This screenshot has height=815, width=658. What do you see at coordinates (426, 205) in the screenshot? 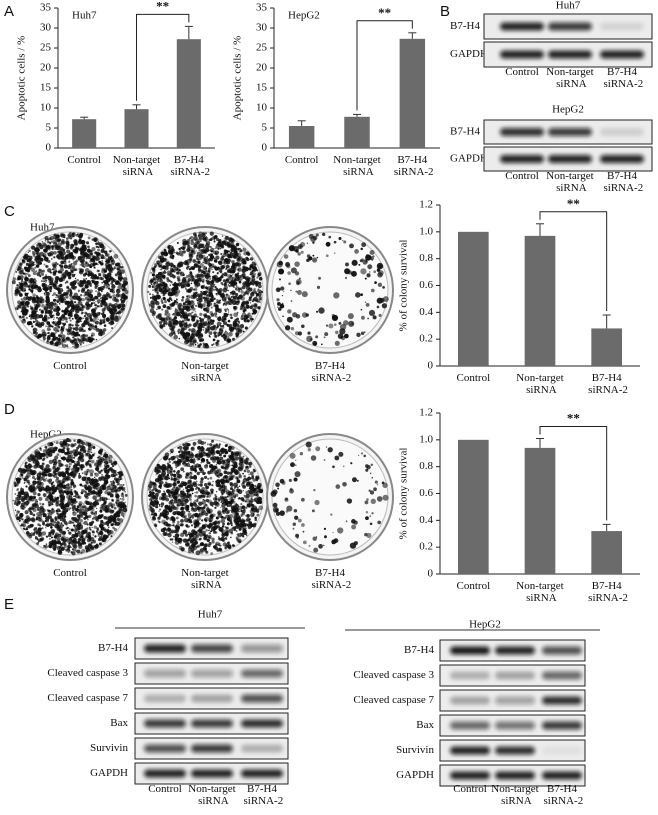
I see `y-tick-label: 1.2` at bounding box center [426, 205].